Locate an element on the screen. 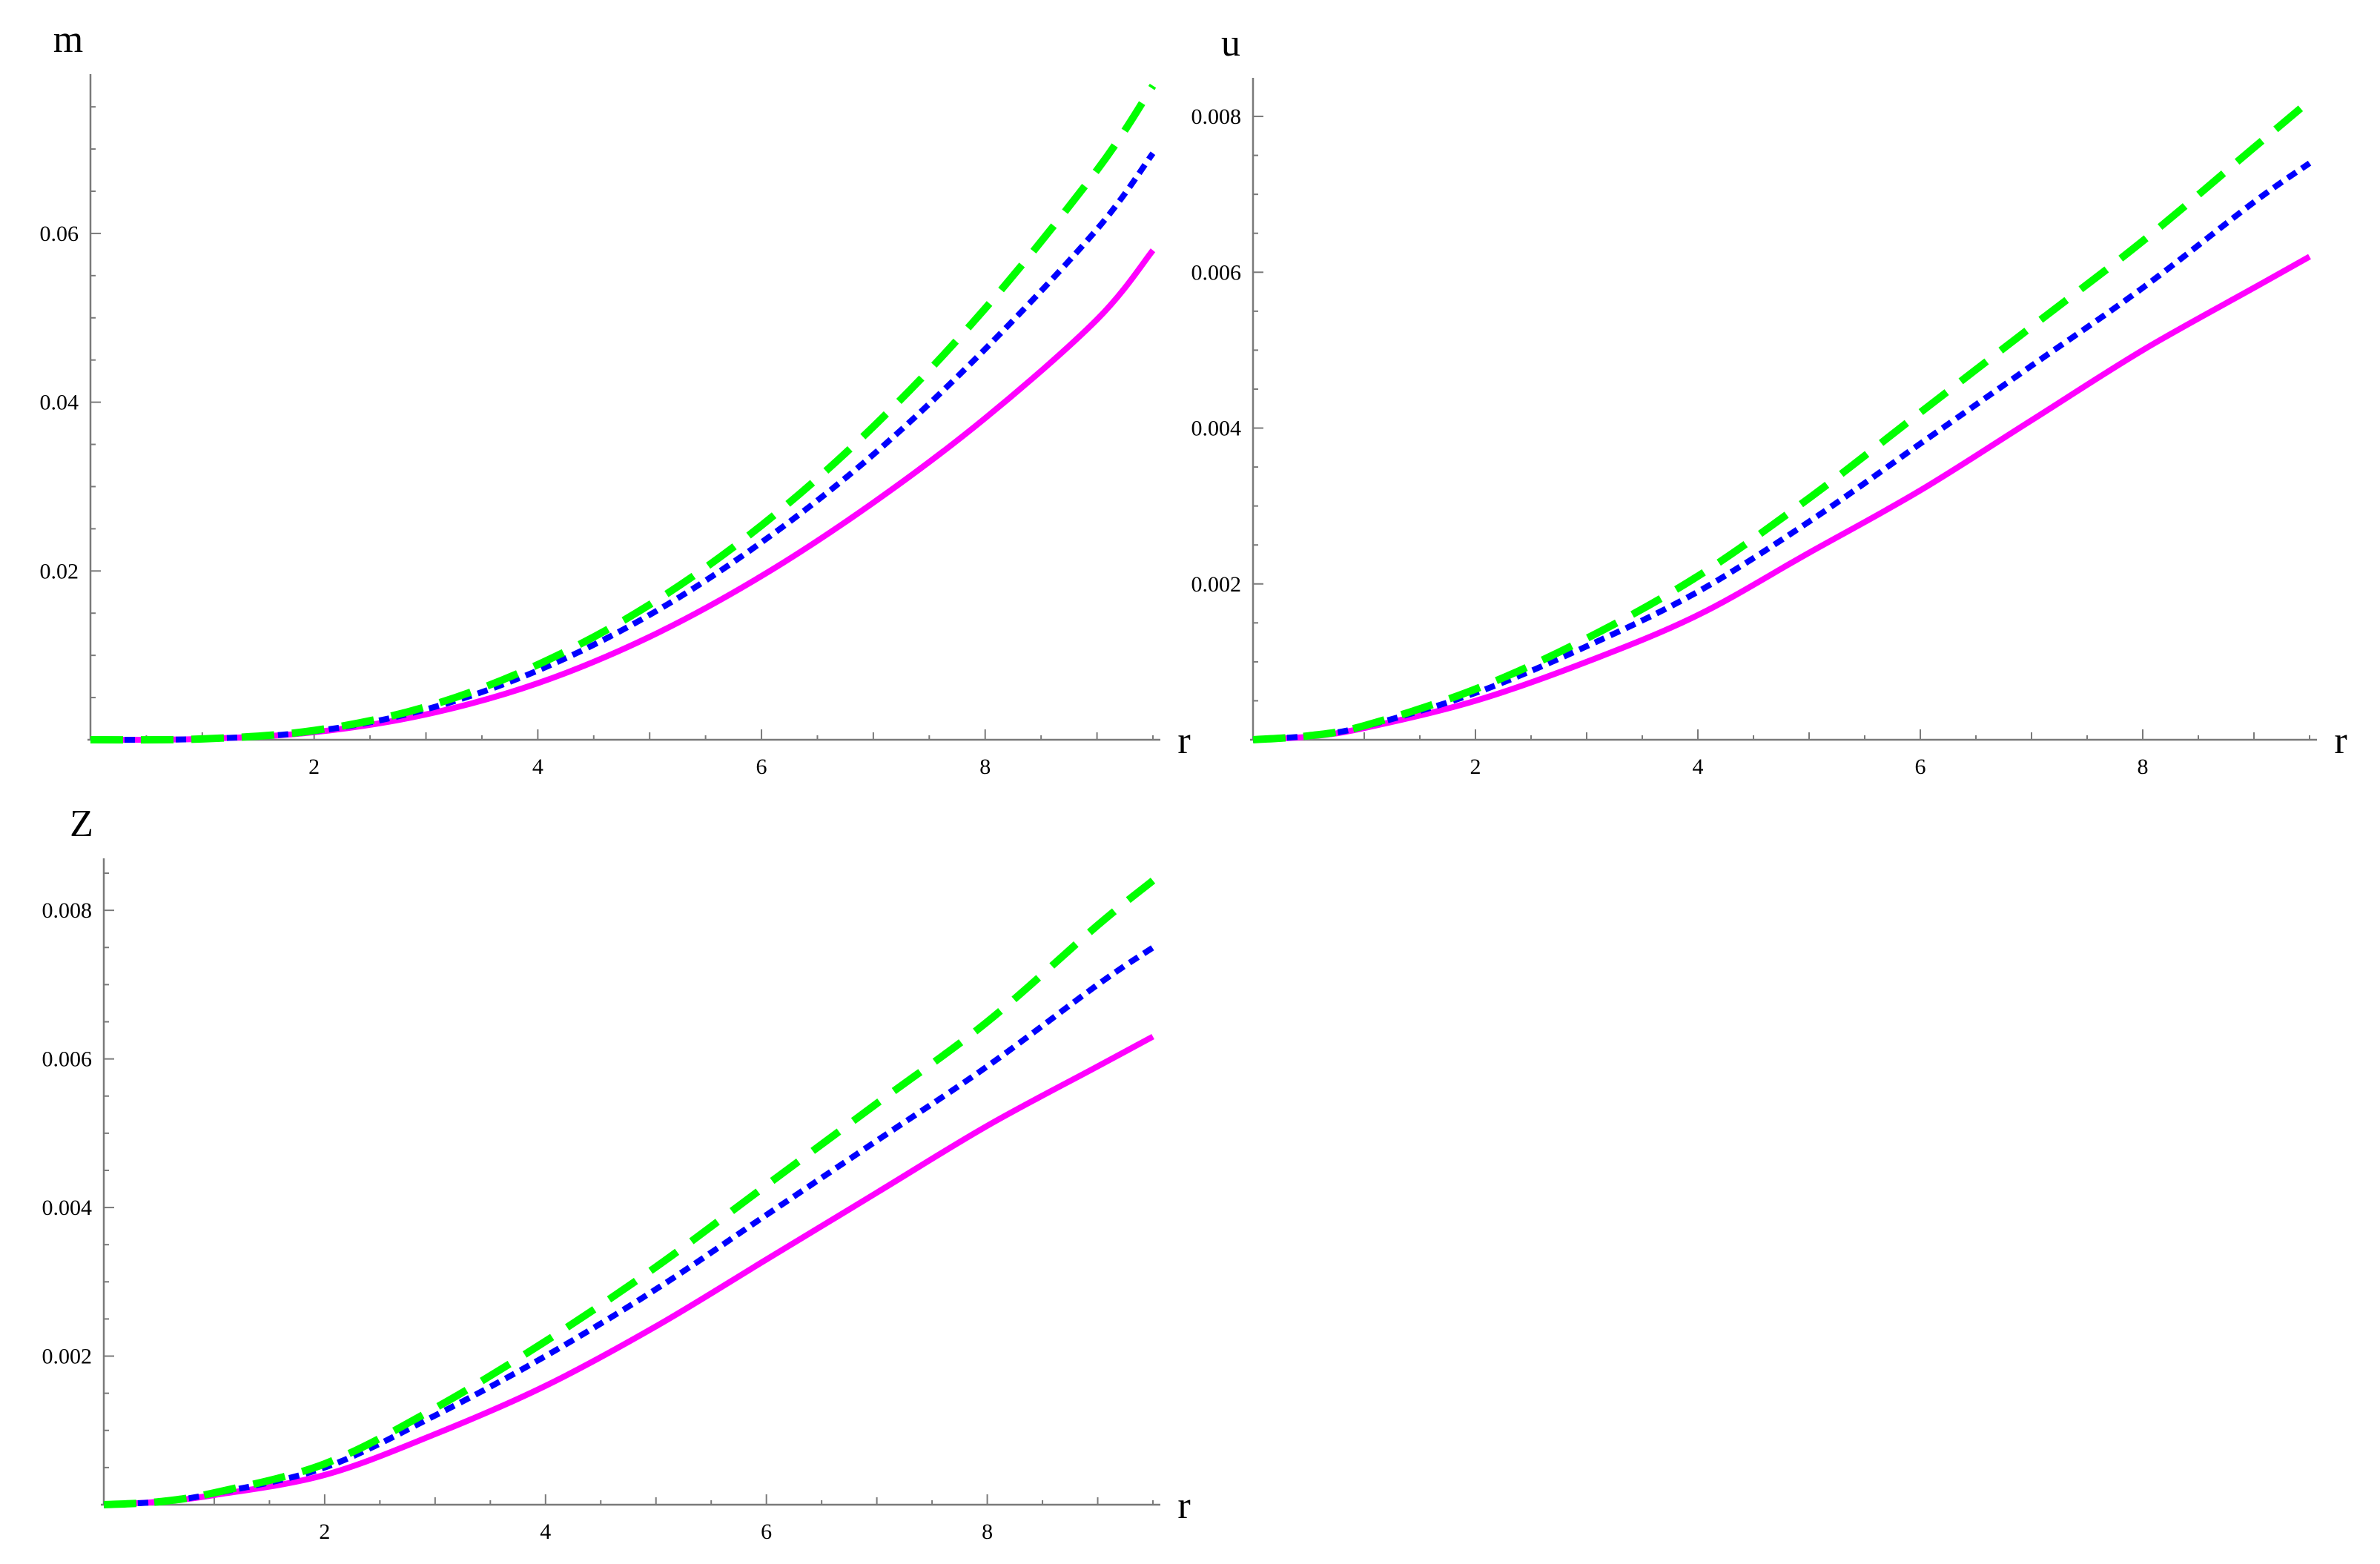 The image size is (2380, 1564). y-tick-label: 0.04 is located at coordinates (59, 403).